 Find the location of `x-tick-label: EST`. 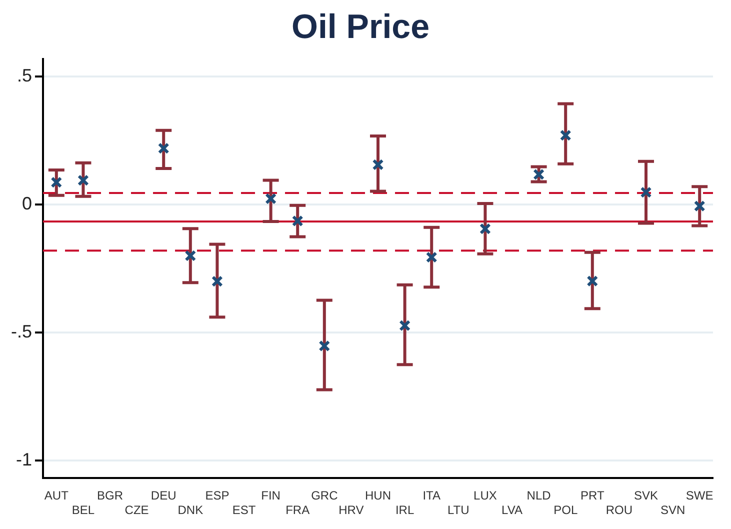

x-tick-label: EST is located at coordinates (244, 510).